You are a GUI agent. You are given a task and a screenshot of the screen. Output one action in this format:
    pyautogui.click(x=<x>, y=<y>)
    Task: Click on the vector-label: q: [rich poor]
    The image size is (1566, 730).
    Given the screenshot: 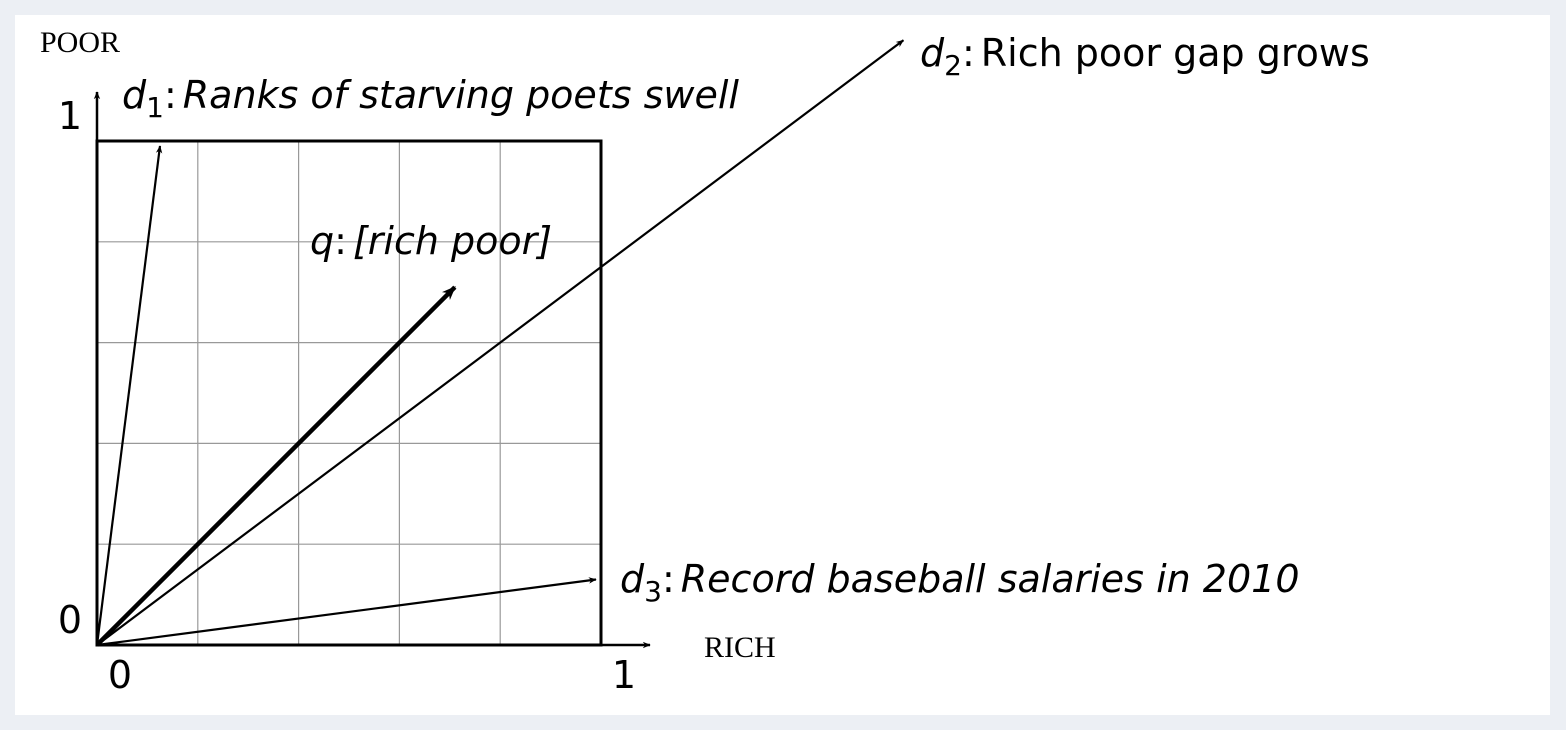 What is the action you would take?
    pyautogui.click(x=431, y=241)
    